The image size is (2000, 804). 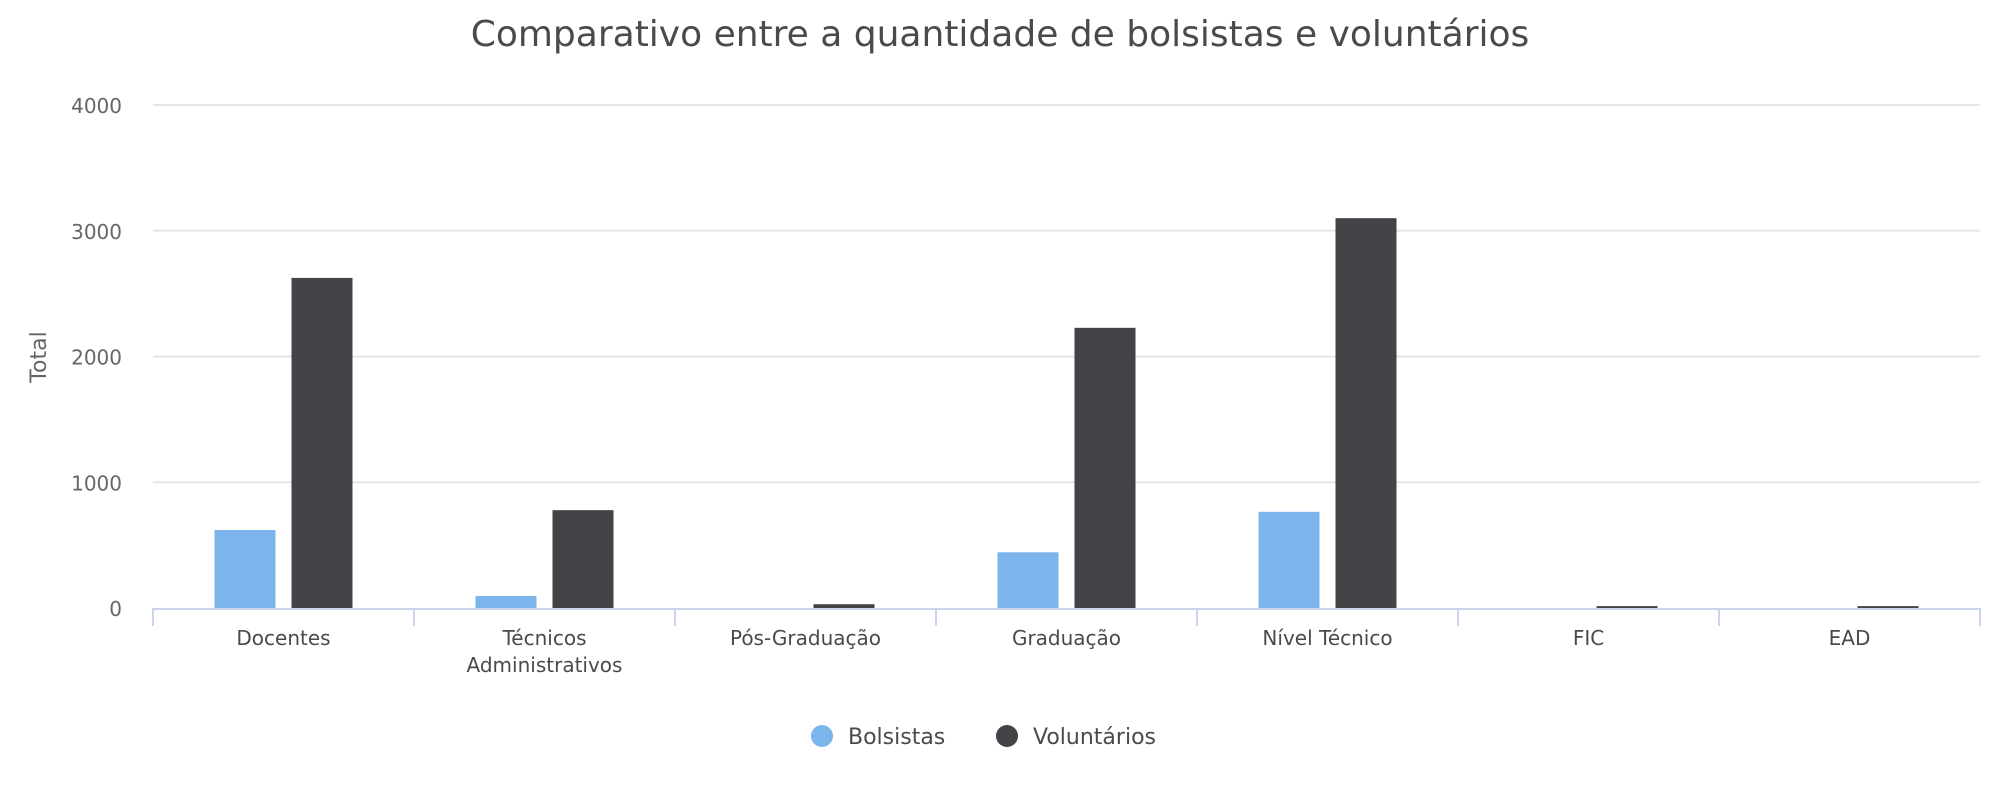 I want to click on x-category-label: Técnicos, so click(x=543, y=638).